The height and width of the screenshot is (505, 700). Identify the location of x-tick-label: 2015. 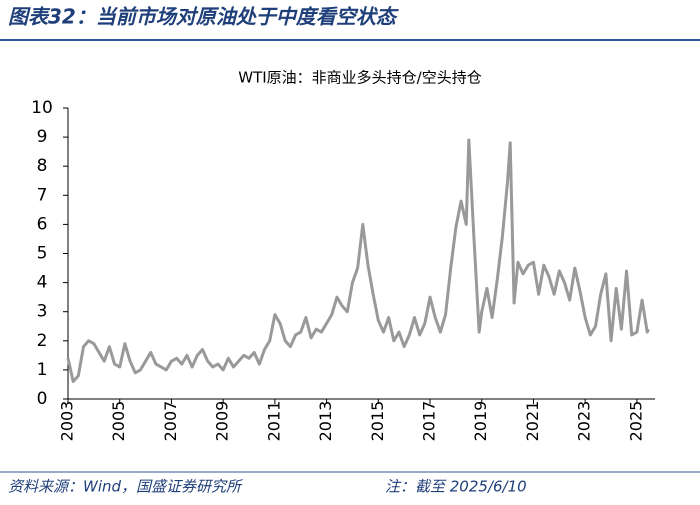
(377, 421).